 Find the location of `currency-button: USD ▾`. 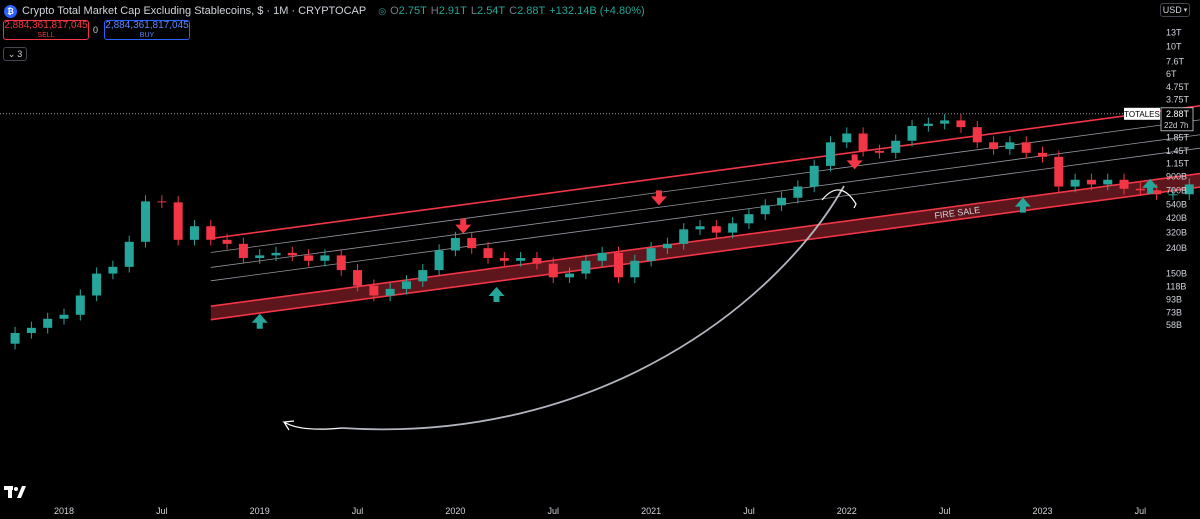

currency-button: USD ▾ is located at coordinates (1175, 10).